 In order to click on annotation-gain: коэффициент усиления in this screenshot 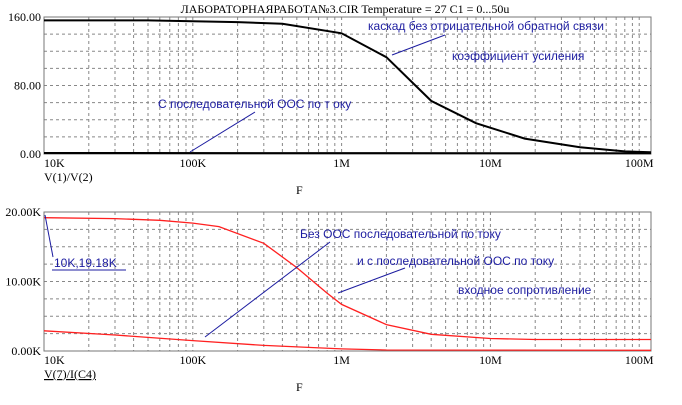, I will do `click(518, 56)`.